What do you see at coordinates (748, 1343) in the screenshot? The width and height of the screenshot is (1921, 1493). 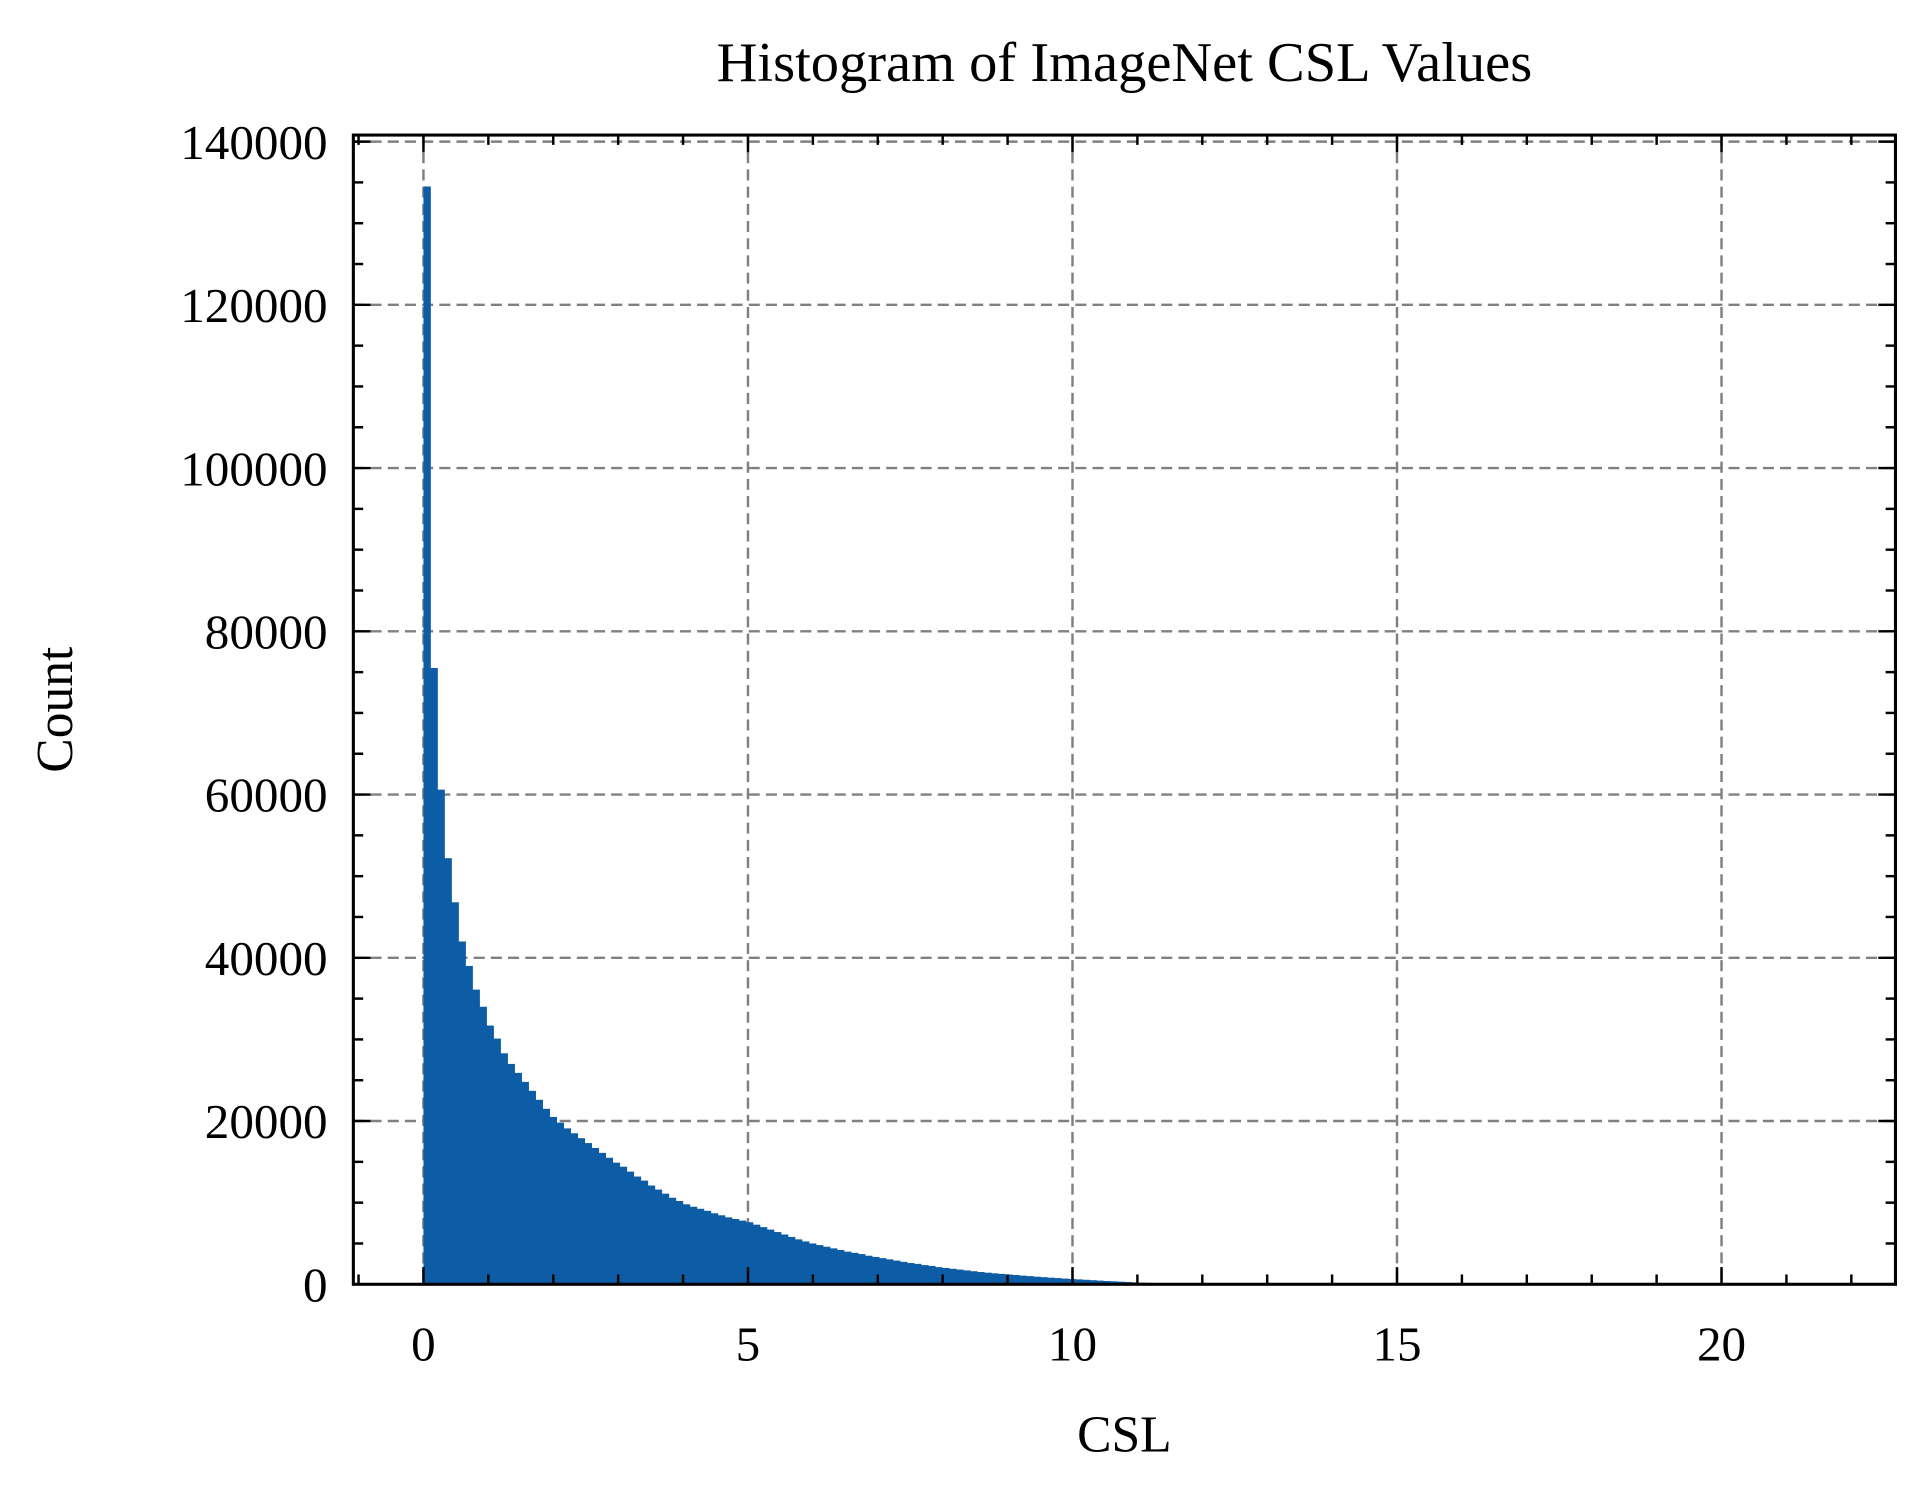 I see `x-tick-label: 5` at bounding box center [748, 1343].